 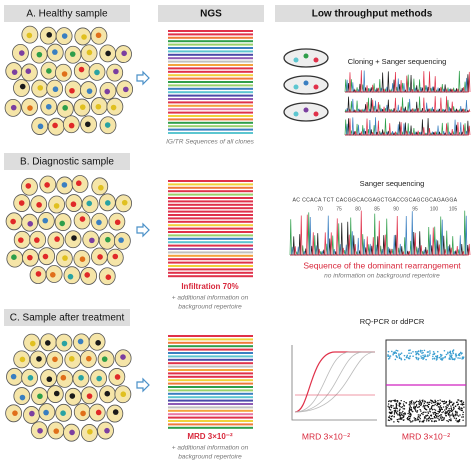 I want to click on method: Cloning + Sanger sequencing, so click(x=397, y=61).